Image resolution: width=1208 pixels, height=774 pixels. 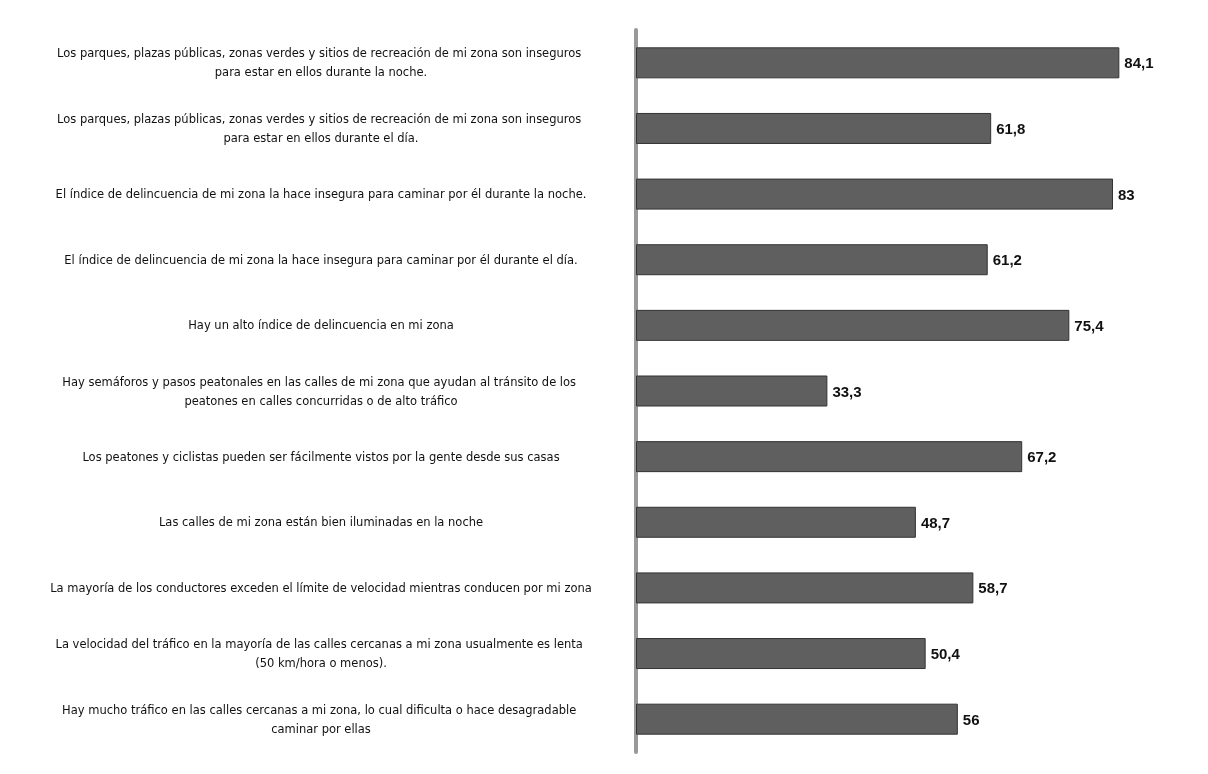 What do you see at coordinates (321, 719) in the screenshot?
I see `y-tick-label: Hay mucho tráfico en las calles cercanas a mi zona, lo cual dificulta o hace desagradable caminar por ellas` at bounding box center [321, 719].